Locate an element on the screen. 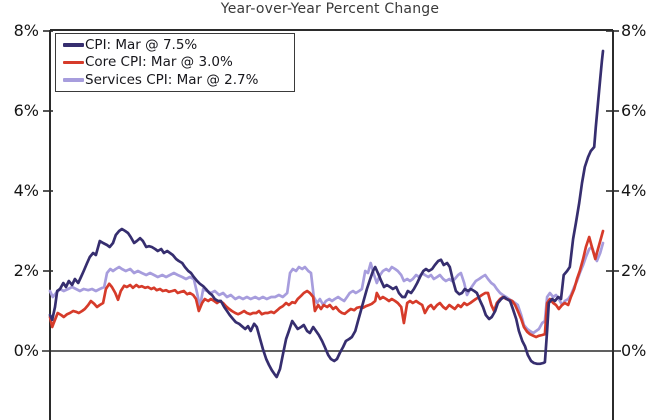 This screenshot has height=420, width=660. y-tick-label-right-2: 2% is located at coordinates (634, 270).